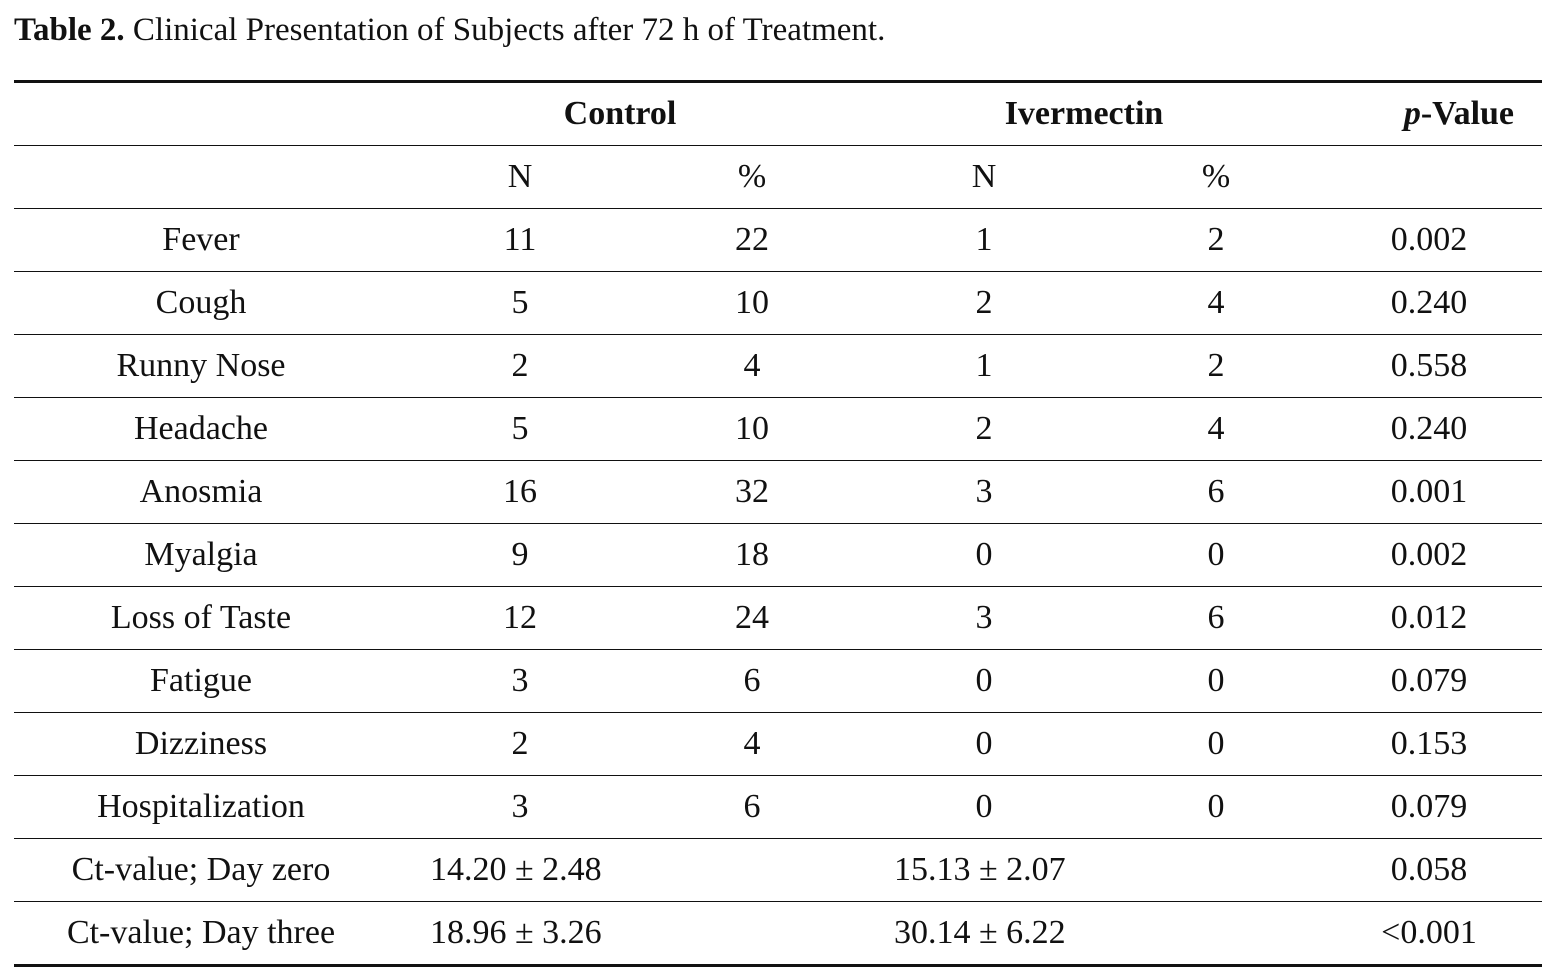 Image resolution: width=1542 pixels, height=967 pixels. I want to click on pvalue-rest: -Value, so click(1467, 113).